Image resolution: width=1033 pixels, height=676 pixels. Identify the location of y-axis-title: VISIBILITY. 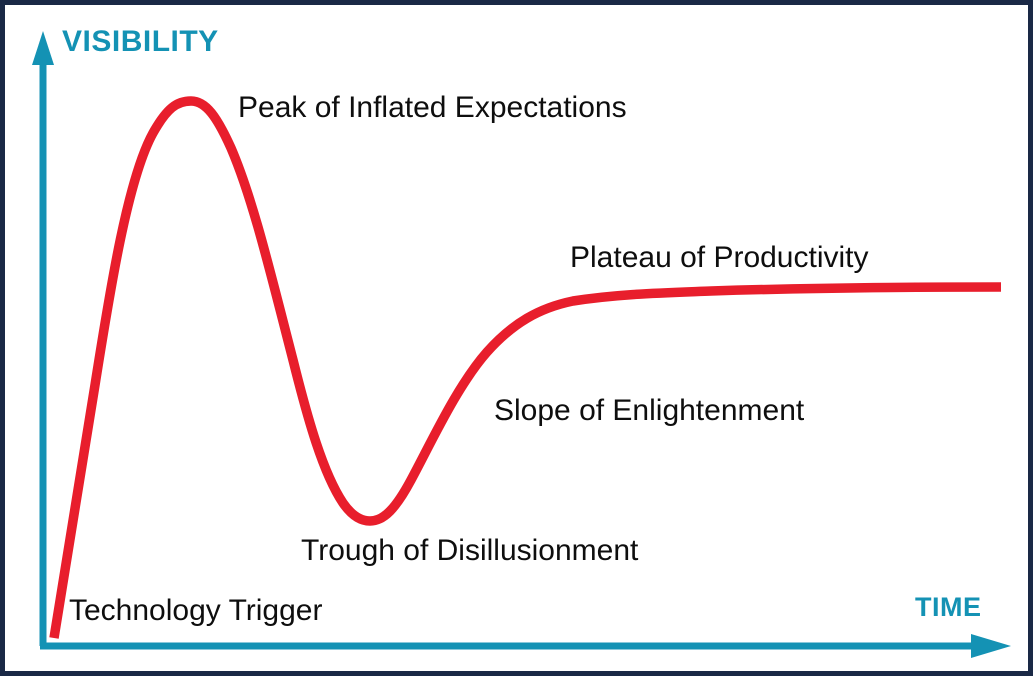
(140, 41).